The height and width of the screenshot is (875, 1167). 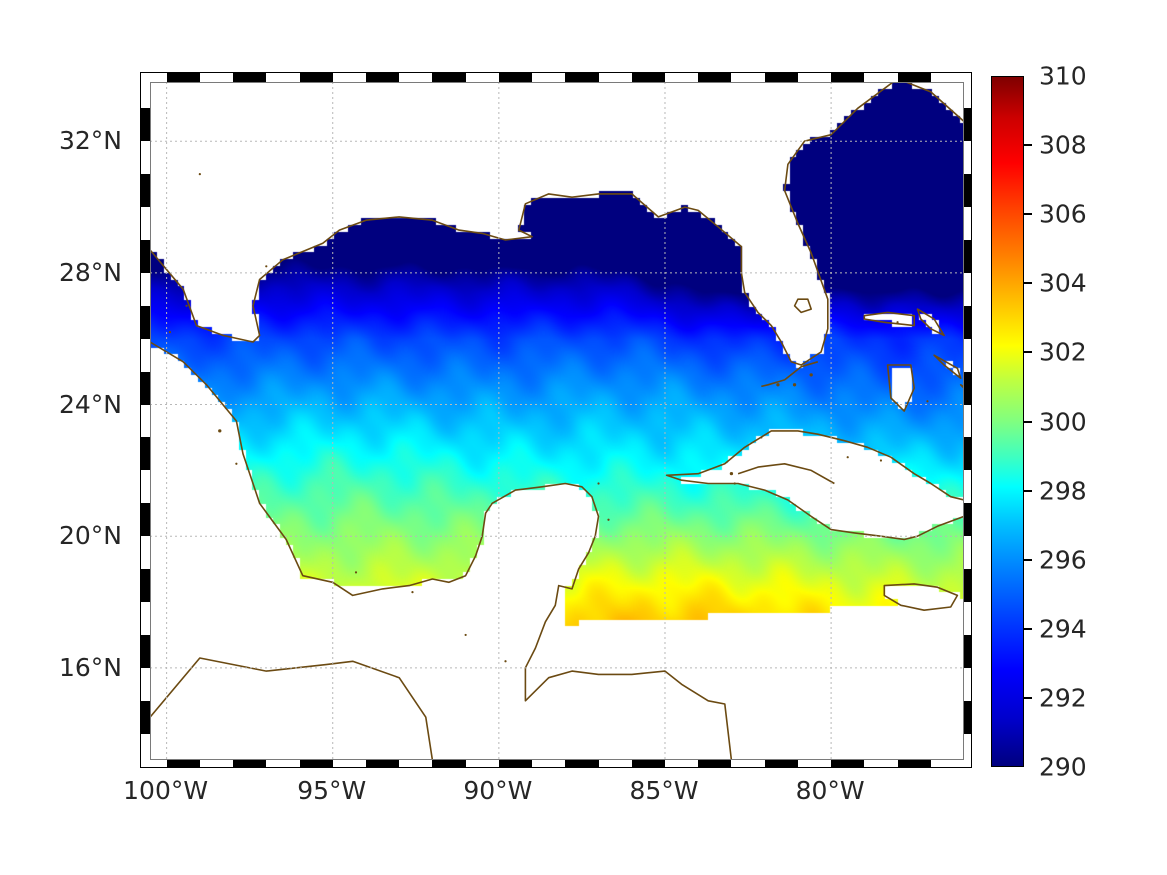 What do you see at coordinates (1007, 421) in the screenshot?
I see `colorbar-gradient` at bounding box center [1007, 421].